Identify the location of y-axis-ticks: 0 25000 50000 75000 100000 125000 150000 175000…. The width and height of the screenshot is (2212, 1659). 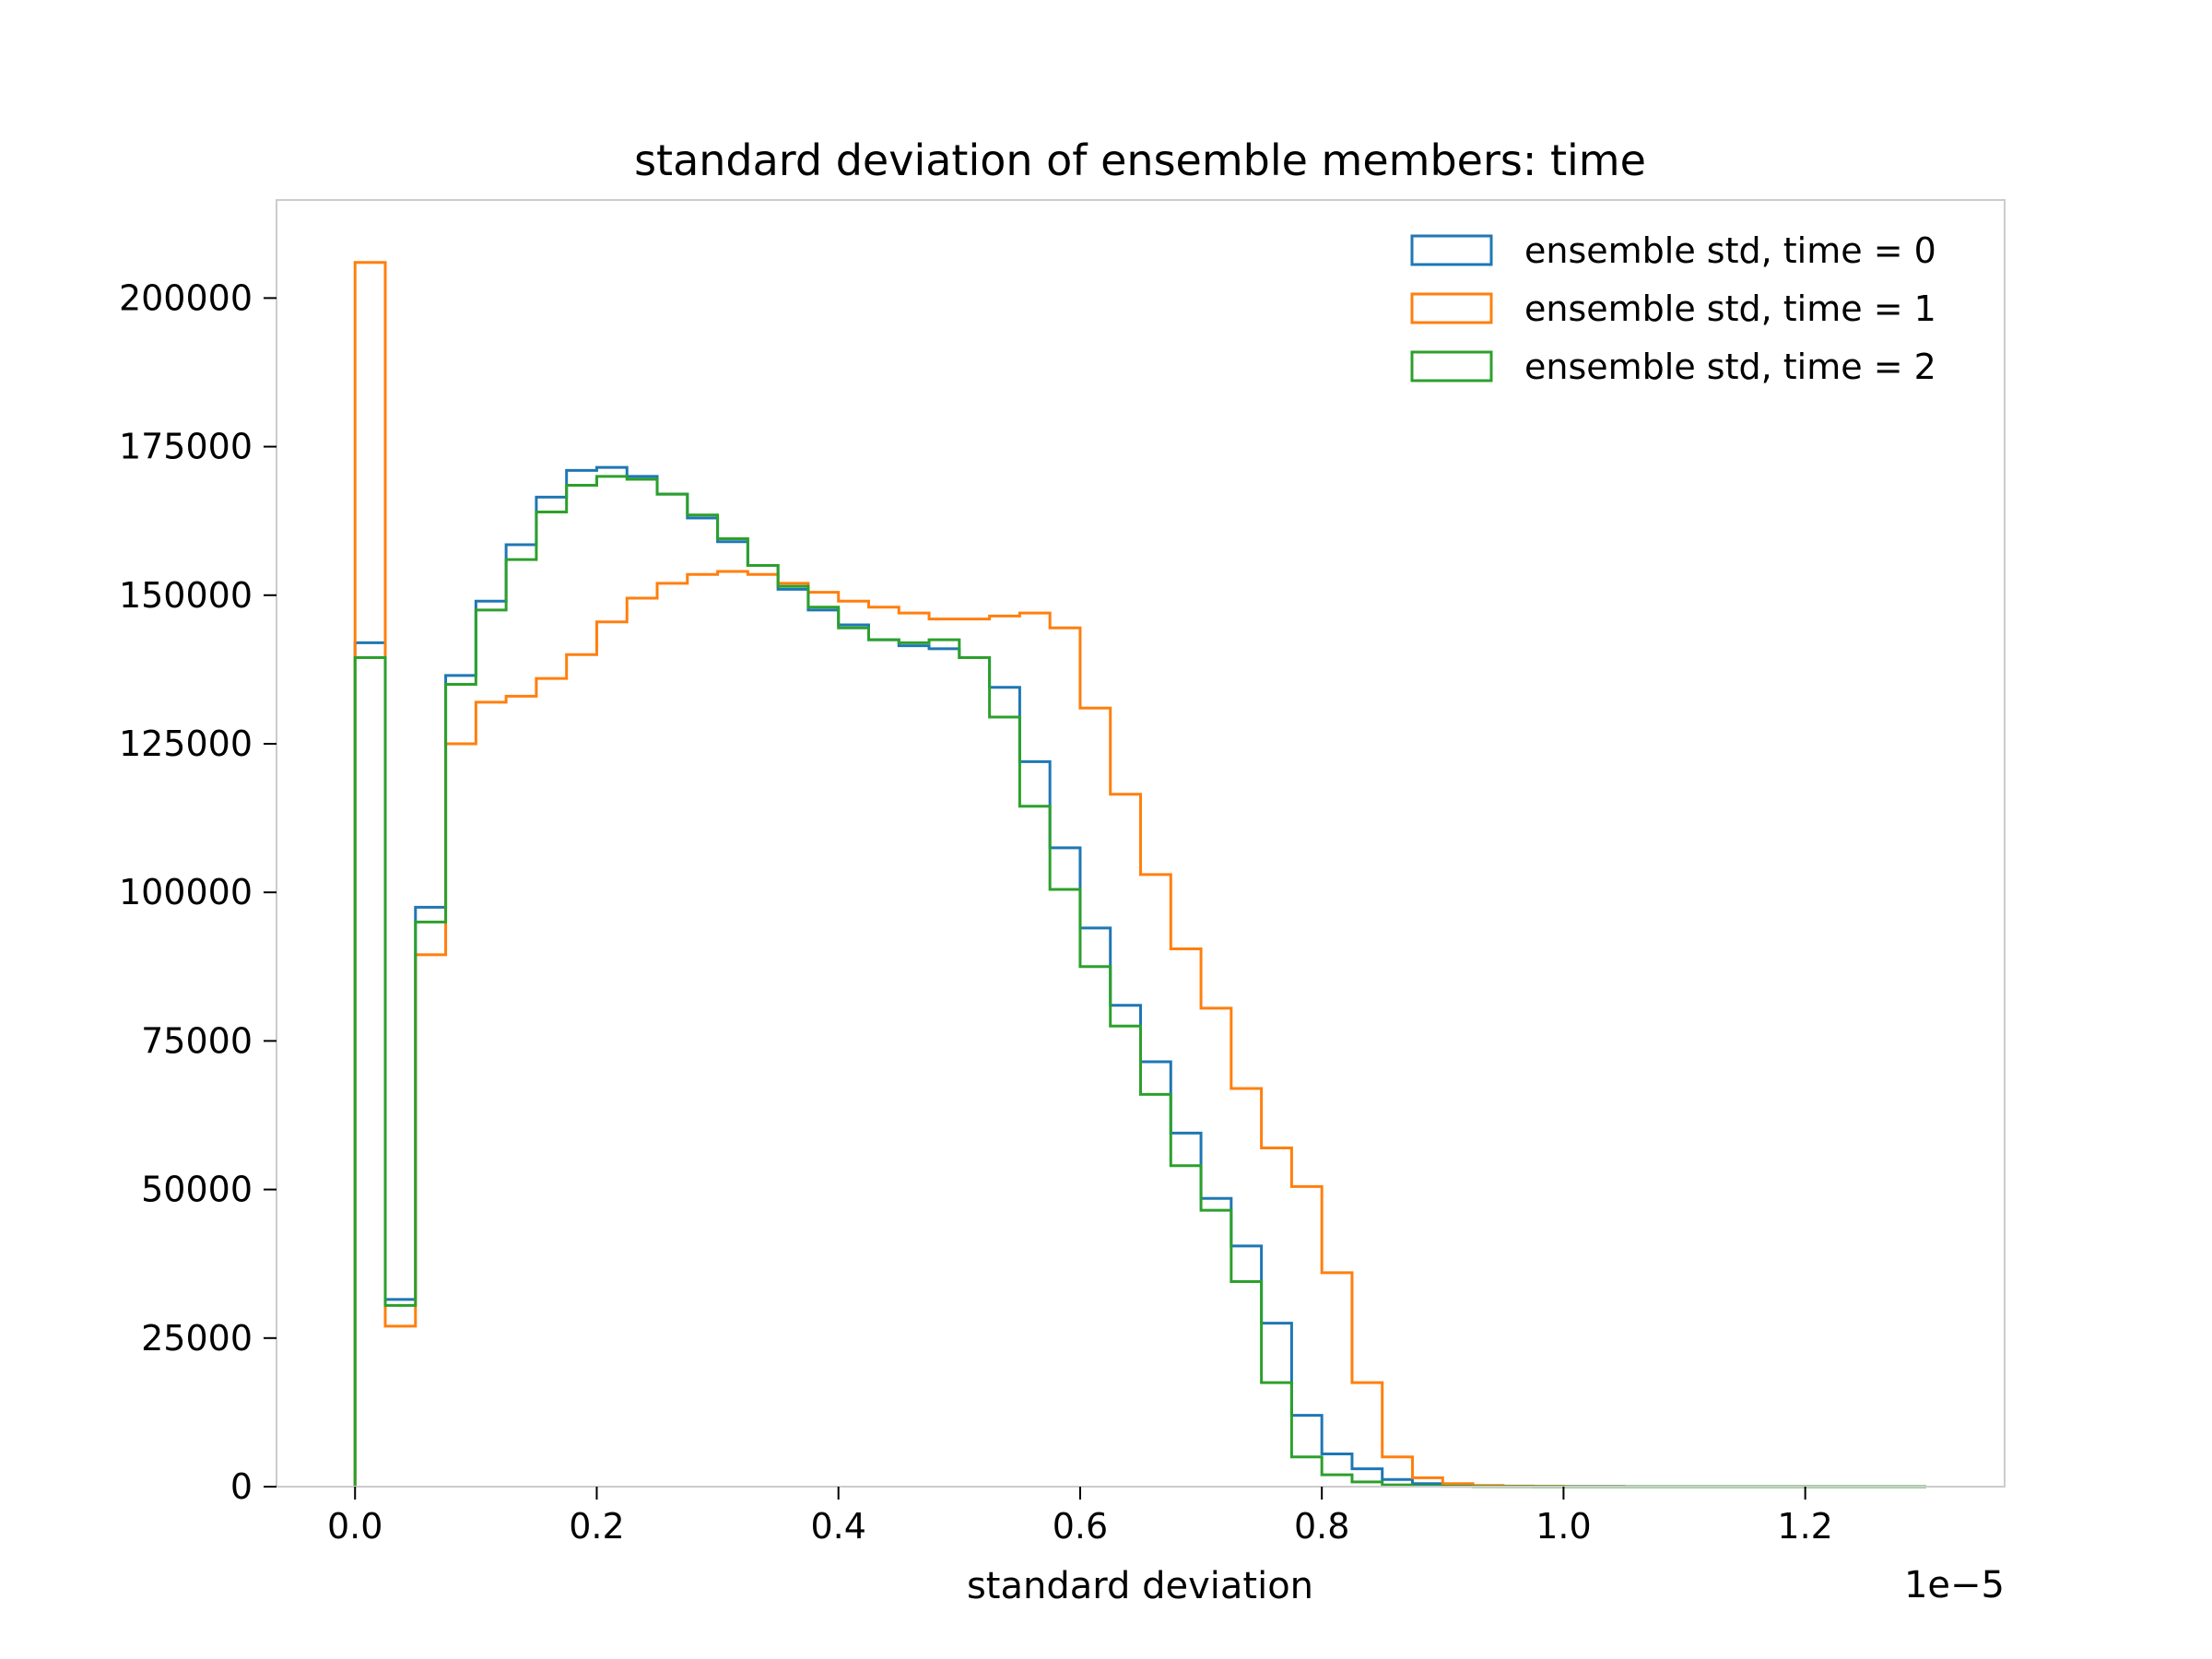
(197, 892).